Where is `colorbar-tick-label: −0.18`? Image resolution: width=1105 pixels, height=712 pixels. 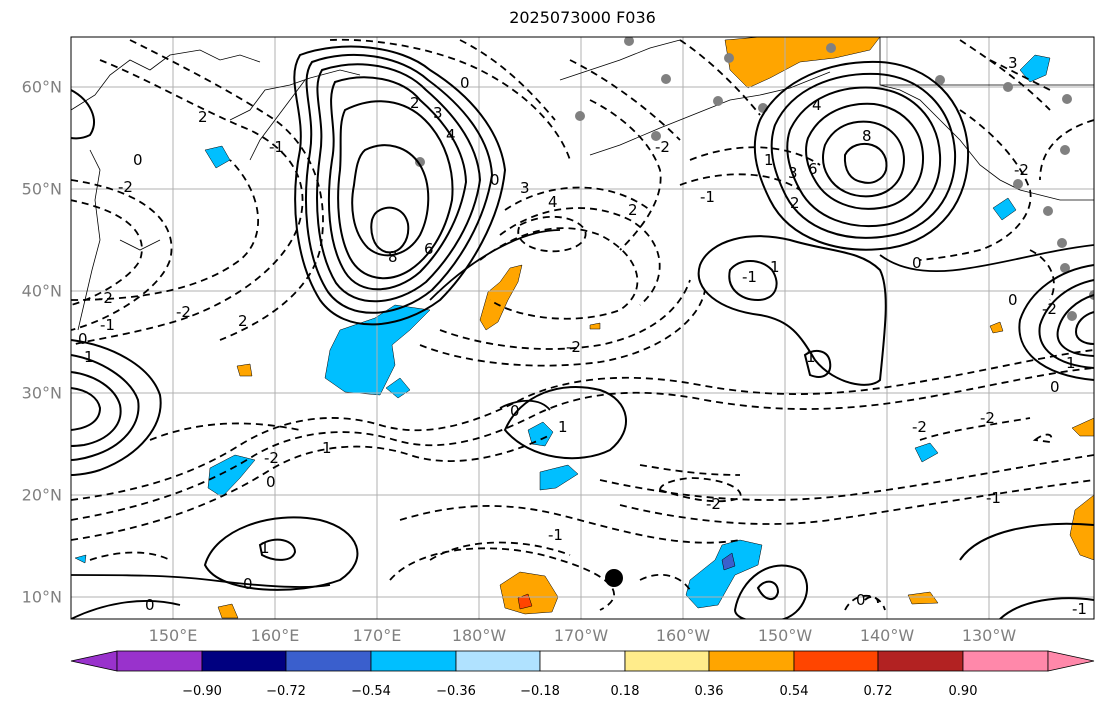 colorbar-tick-label: −0.18 is located at coordinates (540, 691).